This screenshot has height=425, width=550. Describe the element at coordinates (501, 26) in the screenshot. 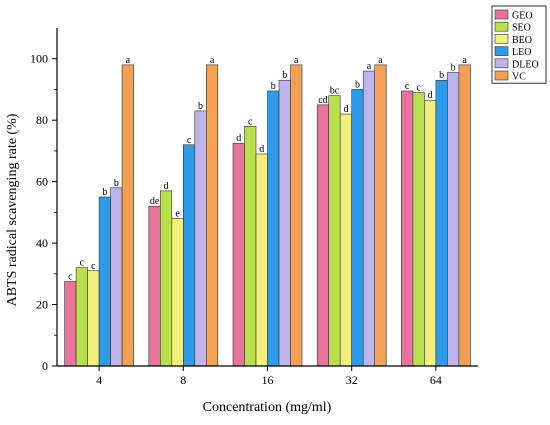

I see `legend-swatch-seo` at that location.